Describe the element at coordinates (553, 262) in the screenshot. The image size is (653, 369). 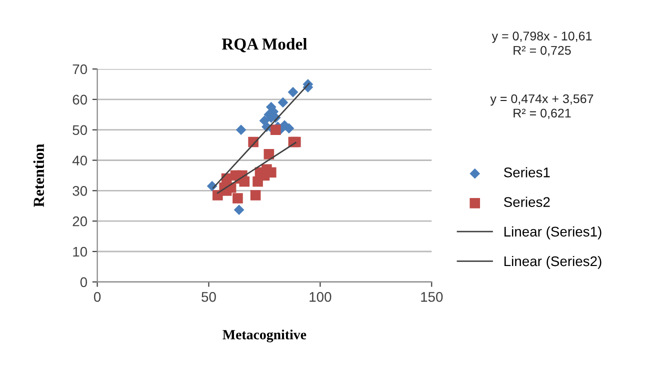
I see `legend-label: Linear (Series2)` at that location.